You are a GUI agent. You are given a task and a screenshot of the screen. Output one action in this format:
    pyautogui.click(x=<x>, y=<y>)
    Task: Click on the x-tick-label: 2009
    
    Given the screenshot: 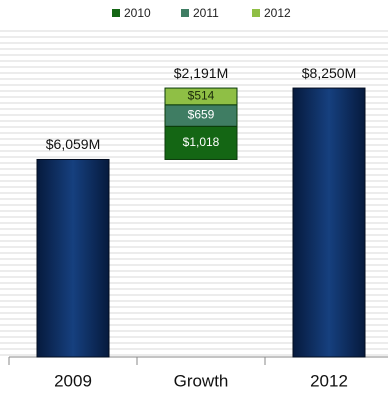 What is the action you would take?
    pyautogui.click(x=73, y=380)
    